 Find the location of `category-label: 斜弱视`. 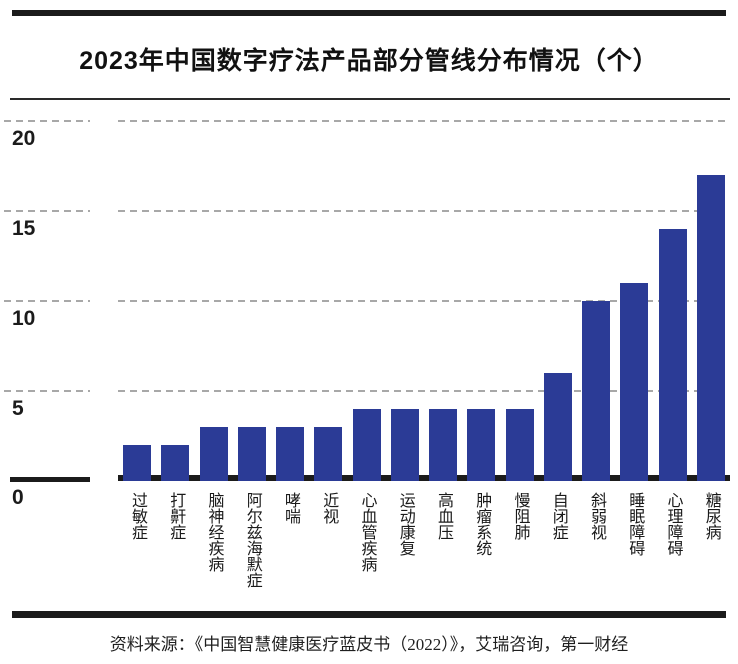

category-label: 斜弱视 is located at coordinates (596, 516).